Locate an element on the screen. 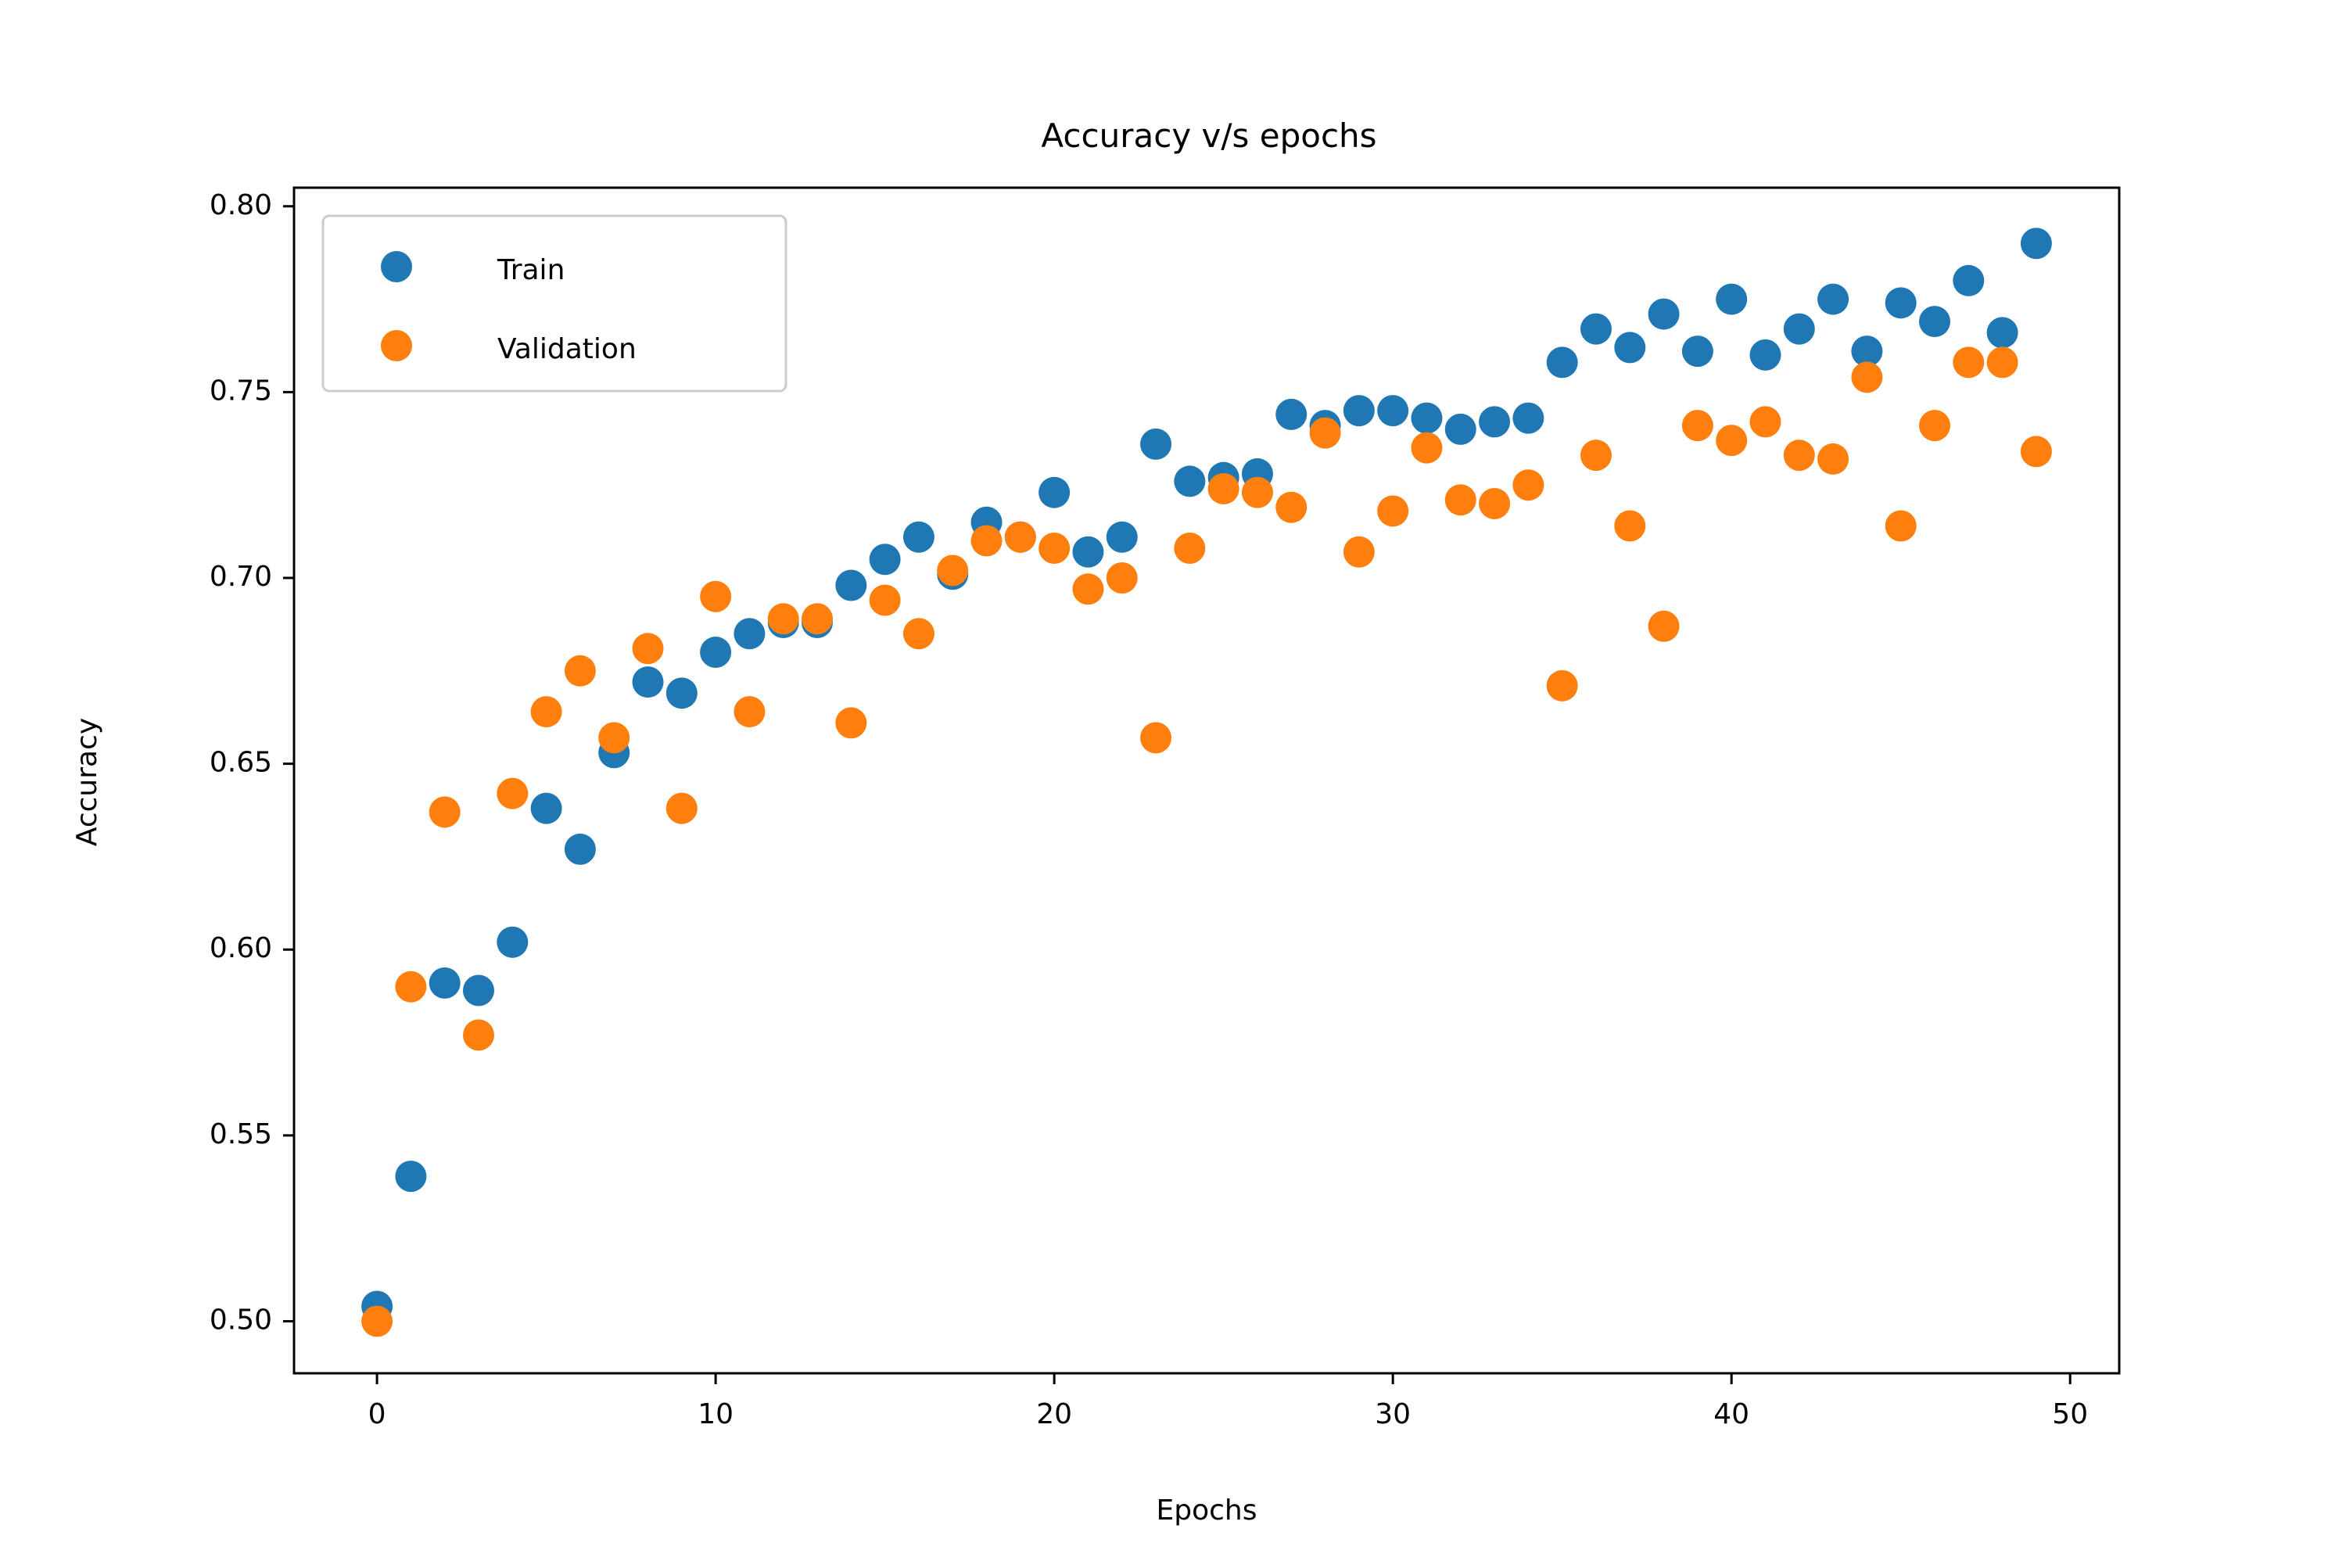  legend-label-validation: Validation is located at coordinates (567, 349).